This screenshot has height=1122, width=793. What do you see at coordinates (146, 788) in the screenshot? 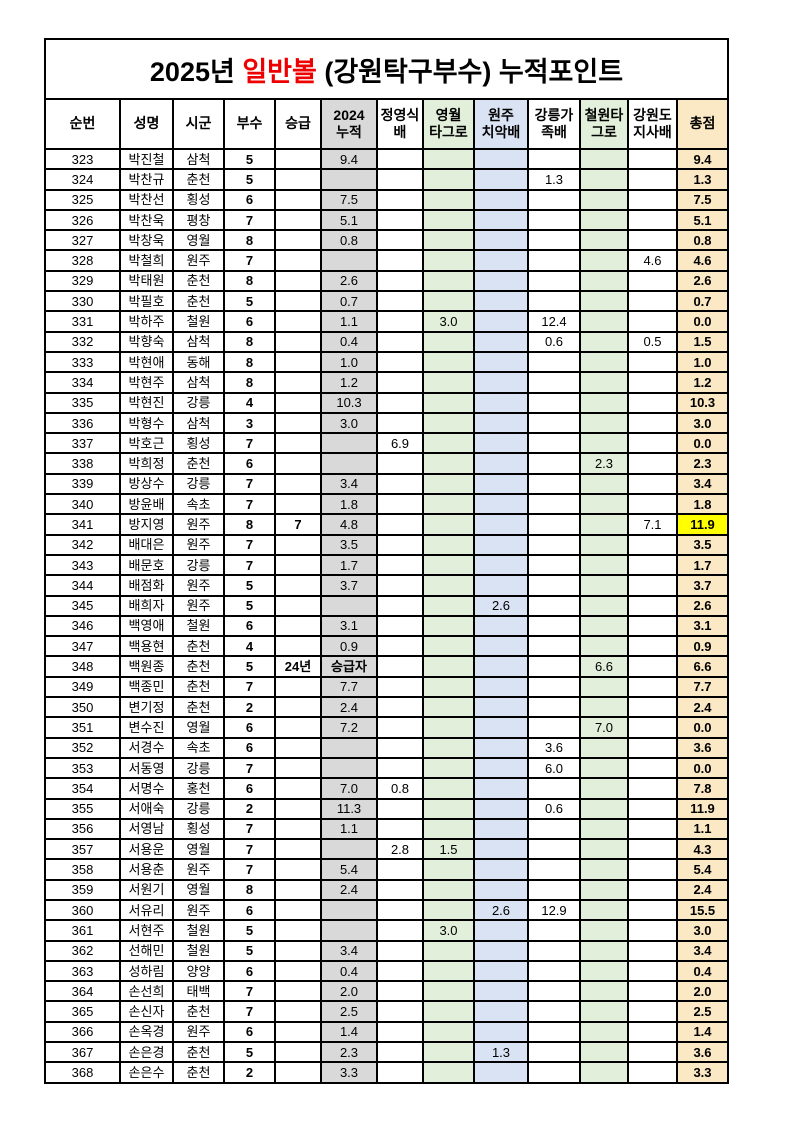
I see `cell-name: 서명수` at bounding box center [146, 788].